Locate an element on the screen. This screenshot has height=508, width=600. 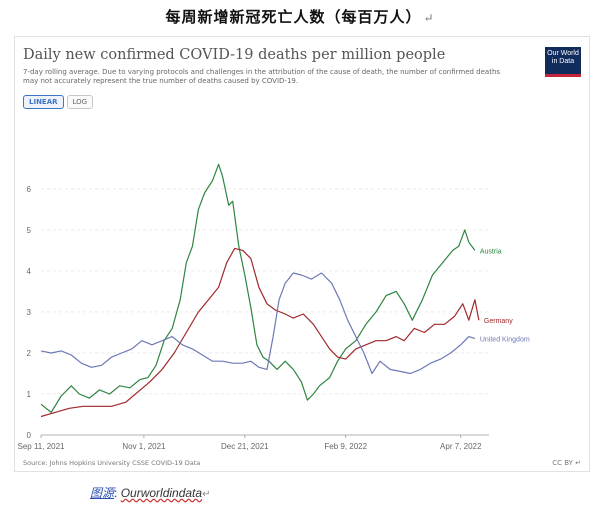
series-label: Austria is located at coordinates (491, 251).